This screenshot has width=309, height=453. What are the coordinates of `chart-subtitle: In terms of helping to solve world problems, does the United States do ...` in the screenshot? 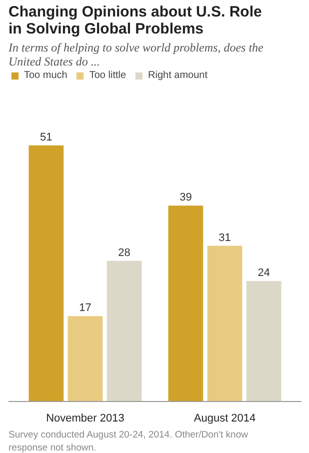 It's located at (136, 54).